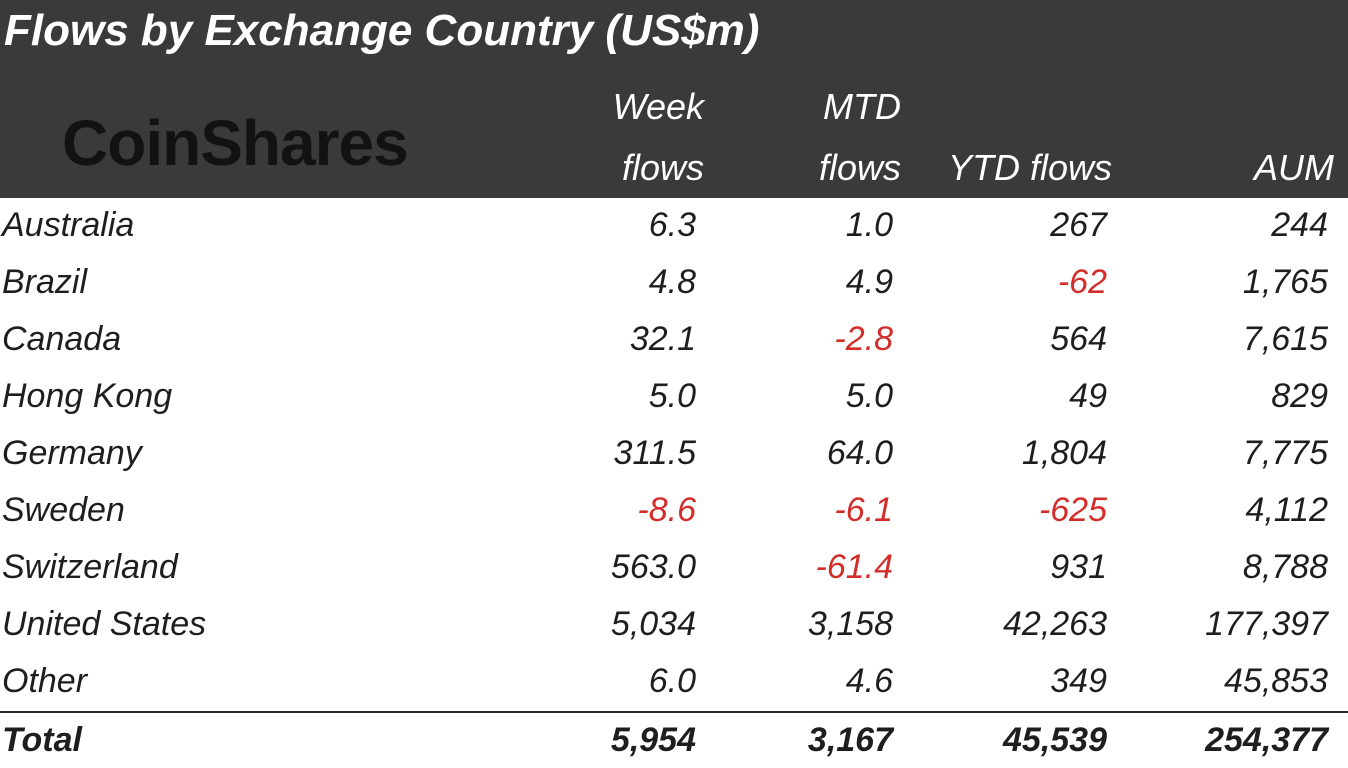  I want to click on header-week-line1: Week, so click(658, 107).